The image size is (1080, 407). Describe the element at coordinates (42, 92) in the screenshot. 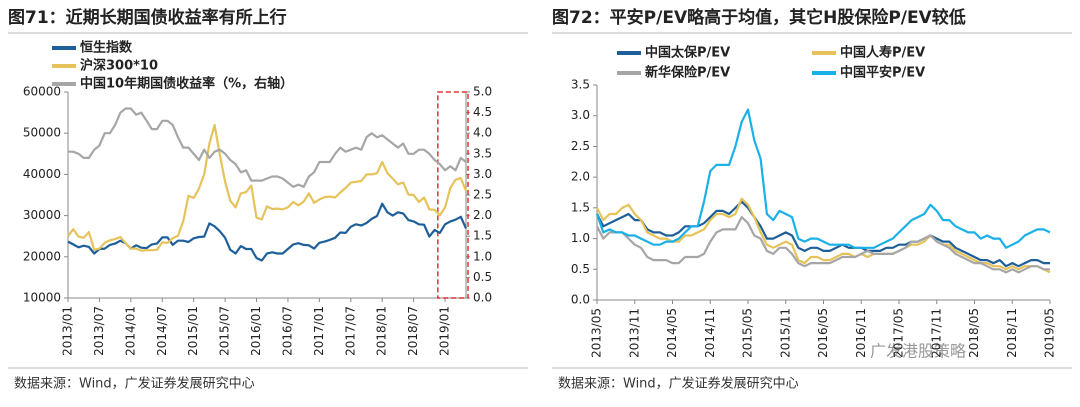

I see `y-tick-label: 60000` at that location.